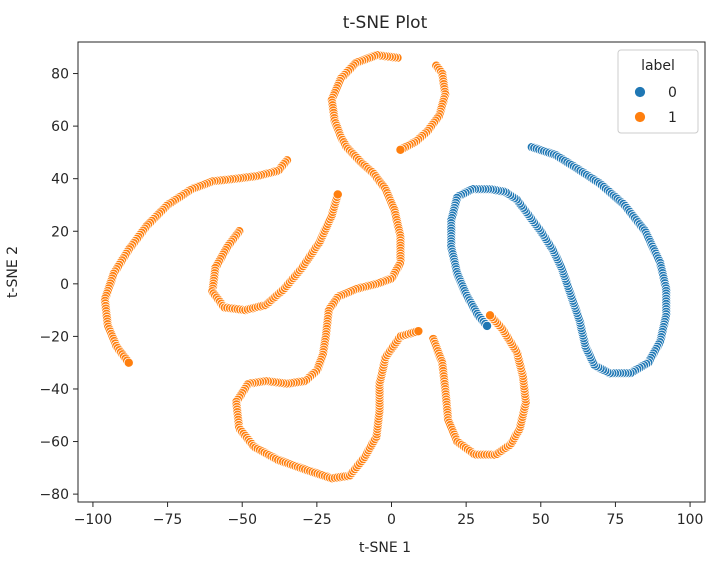 This screenshot has height=568, width=721. What do you see at coordinates (672, 93) in the screenshot?
I see `legend-label-0: 0` at bounding box center [672, 93].